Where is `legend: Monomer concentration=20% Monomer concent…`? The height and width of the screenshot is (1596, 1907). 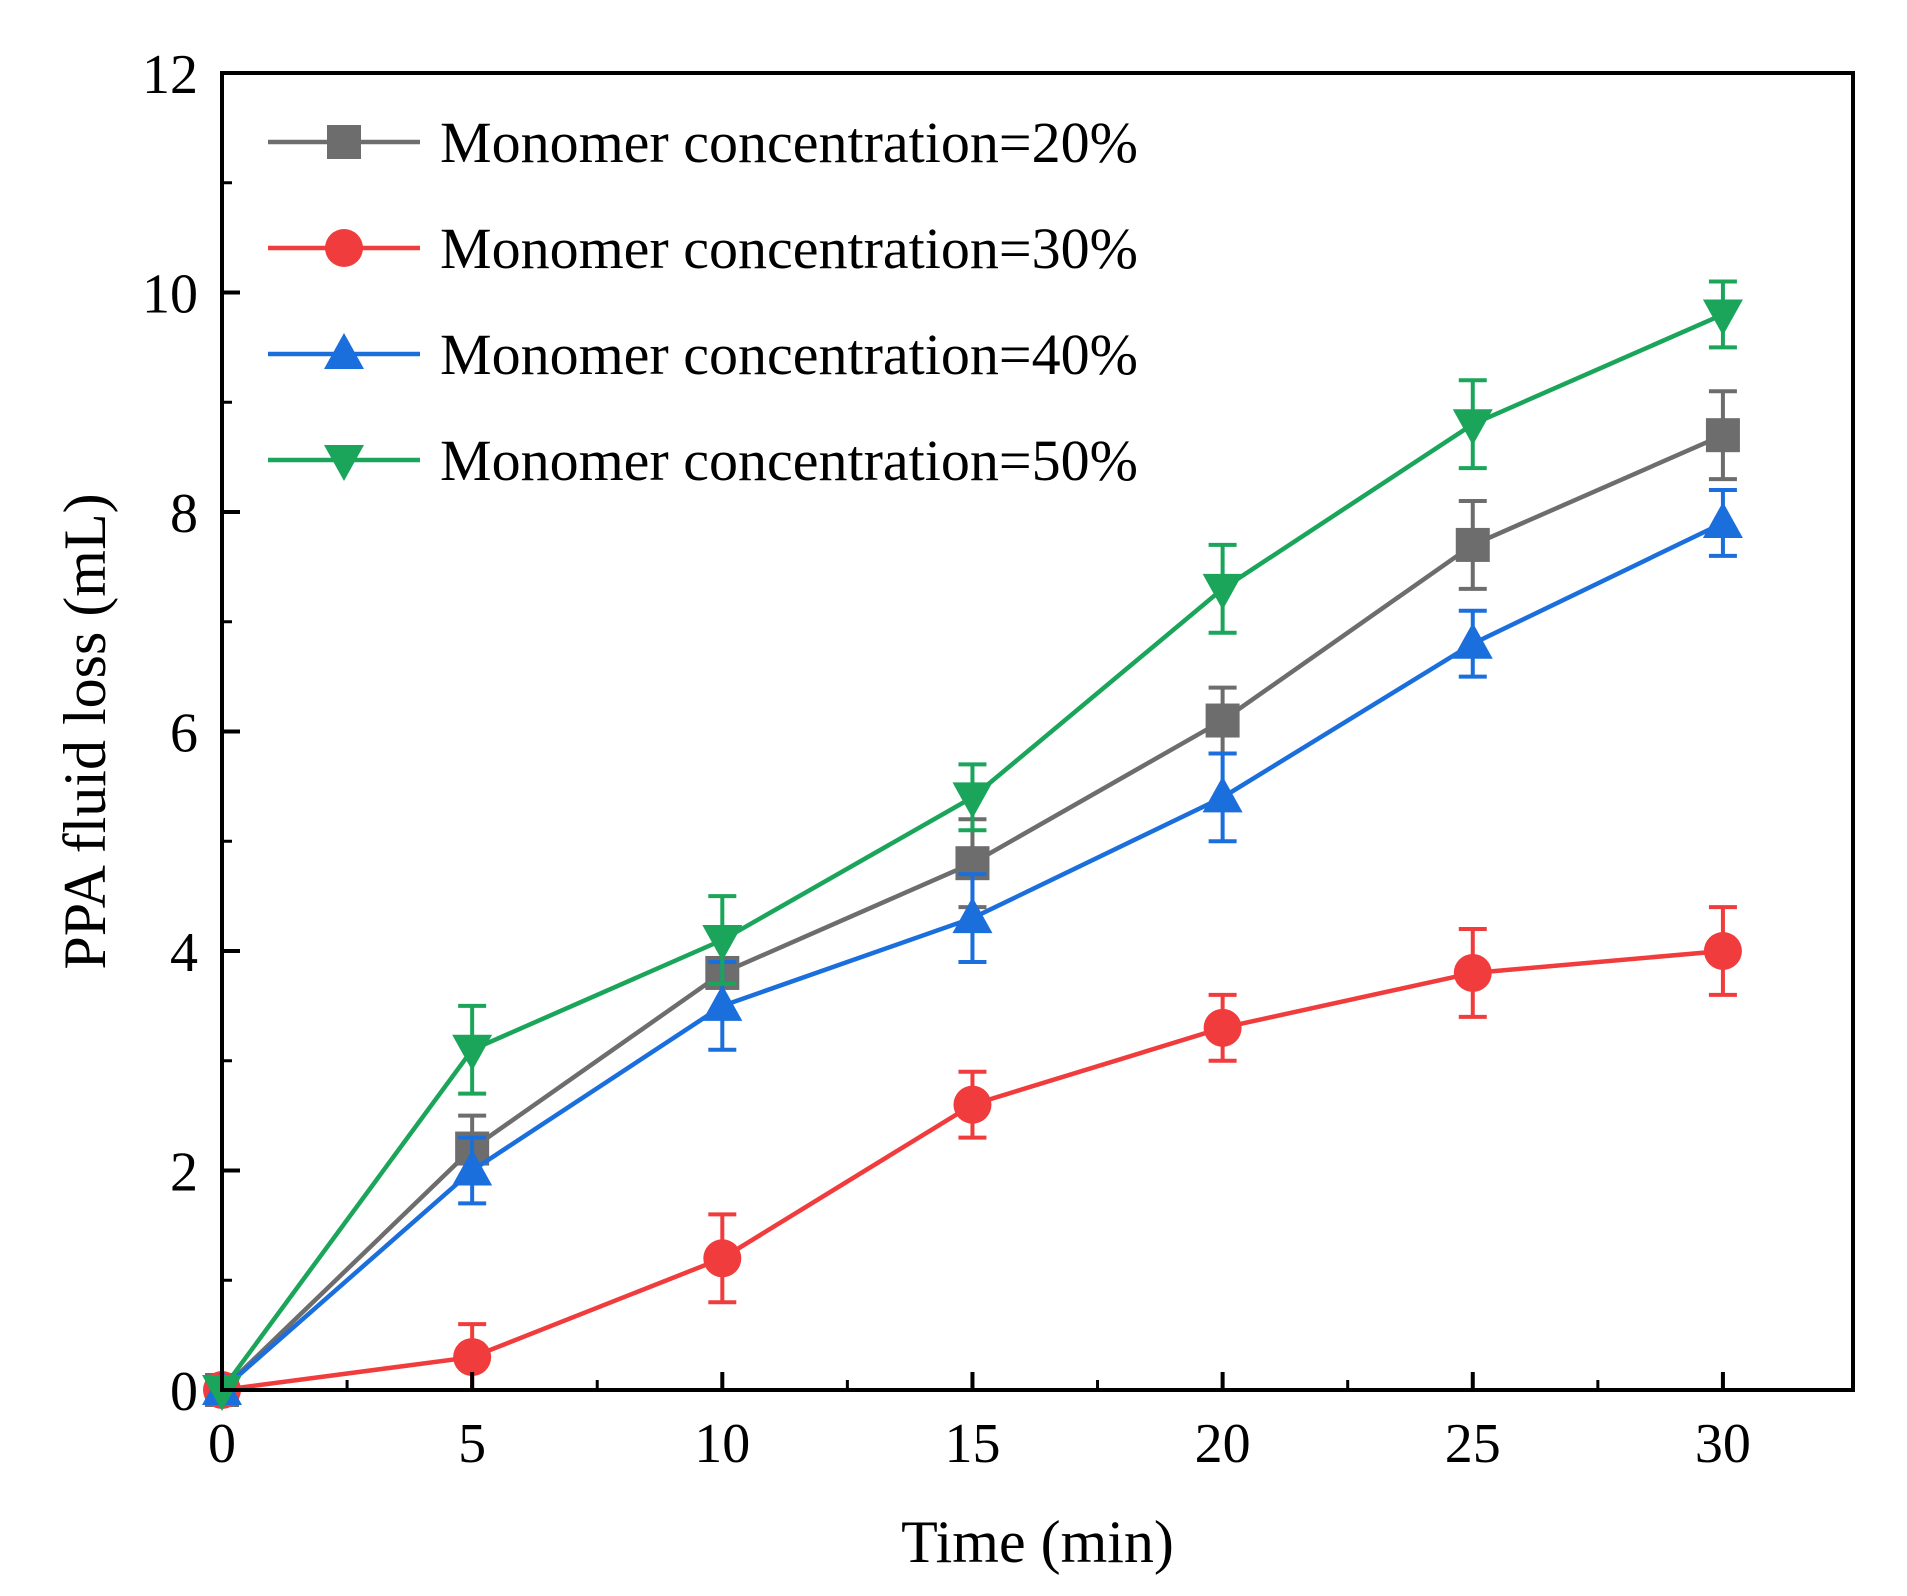
legend: Monomer concentration=20% Monomer concent… is located at coordinates (703, 301).